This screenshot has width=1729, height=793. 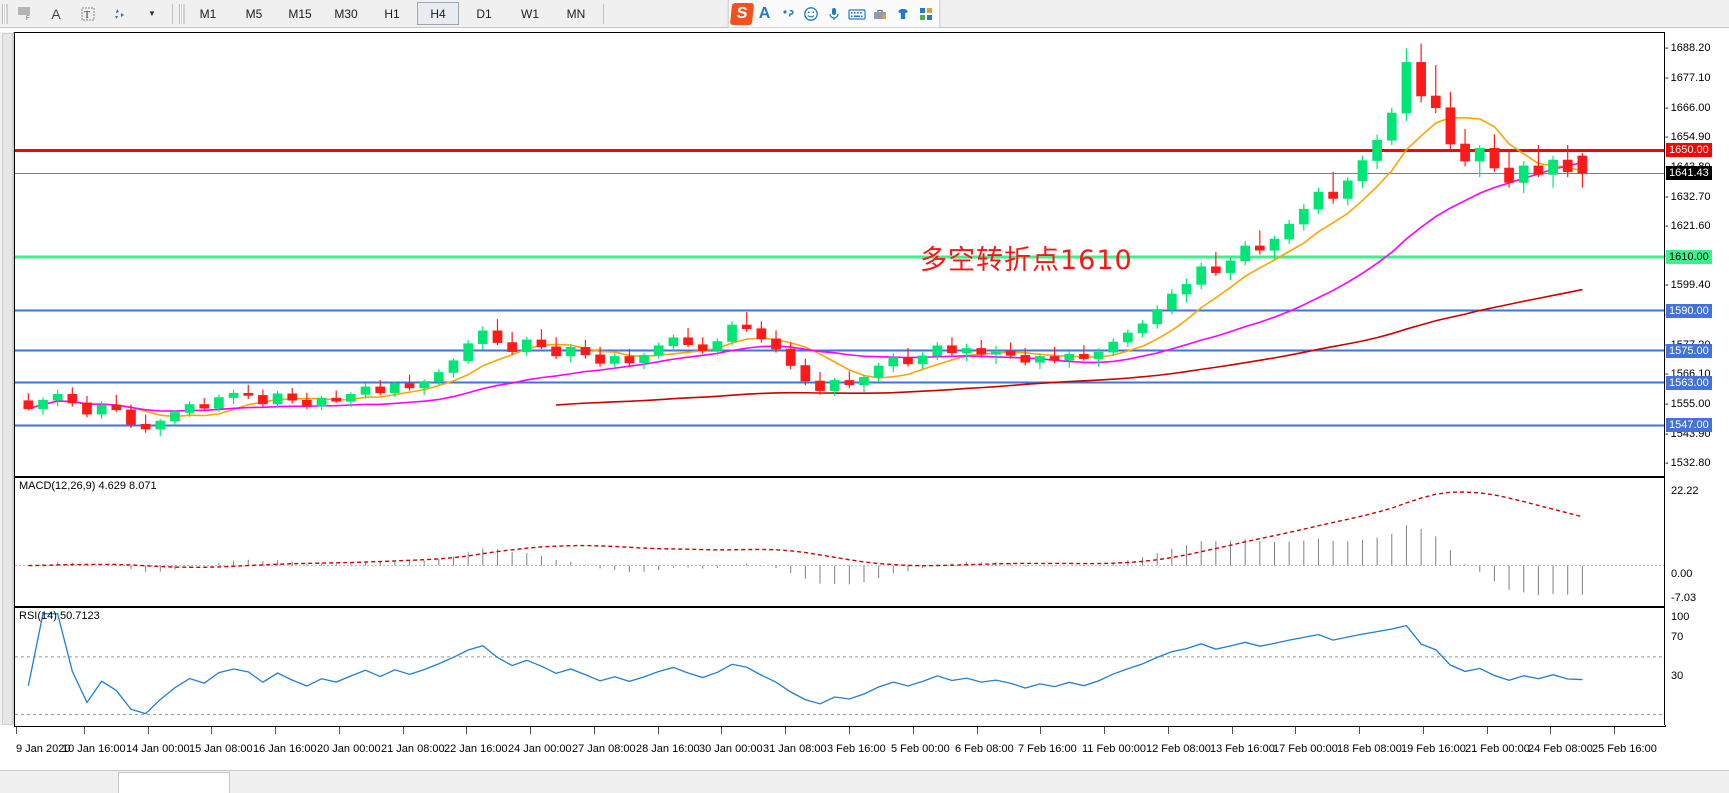 I want to click on time-label: 24 Jan 00:00, so click(x=540, y=749).